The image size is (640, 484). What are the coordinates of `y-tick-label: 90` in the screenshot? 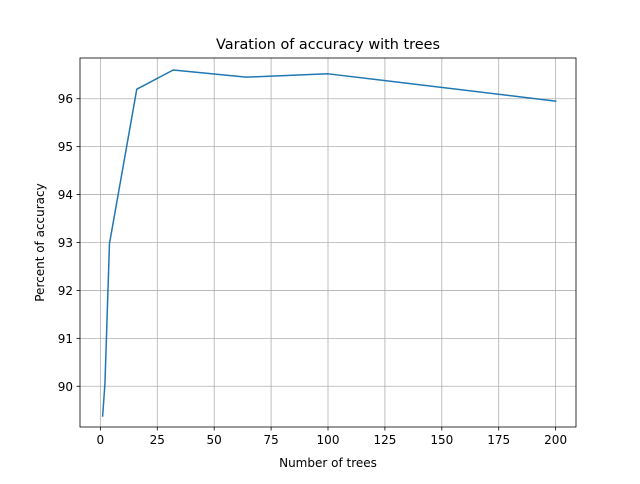 It's located at (65, 387).